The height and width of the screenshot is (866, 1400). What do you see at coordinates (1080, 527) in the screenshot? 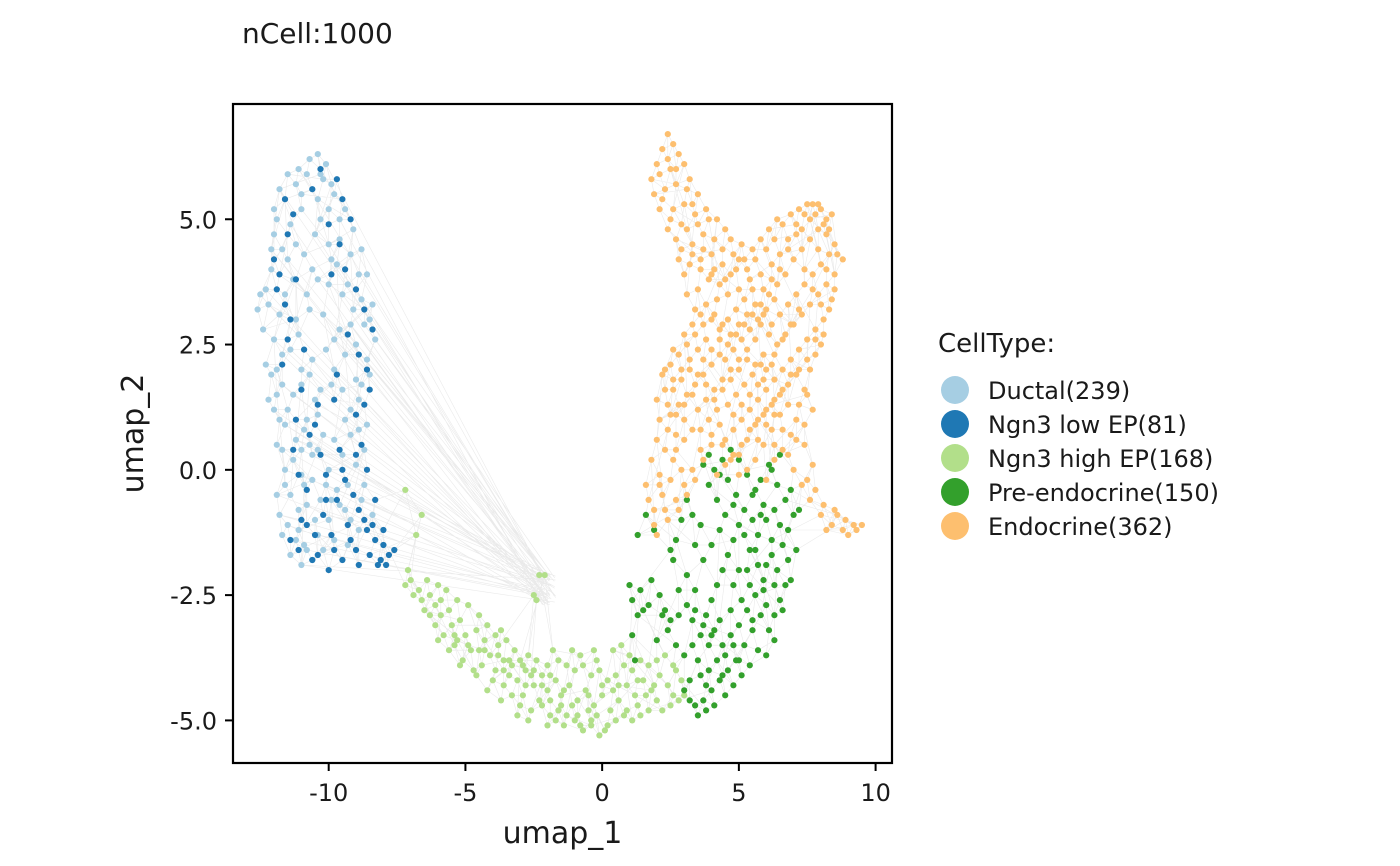
I see `legend-label: Endocrine(362)` at bounding box center [1080, 527].